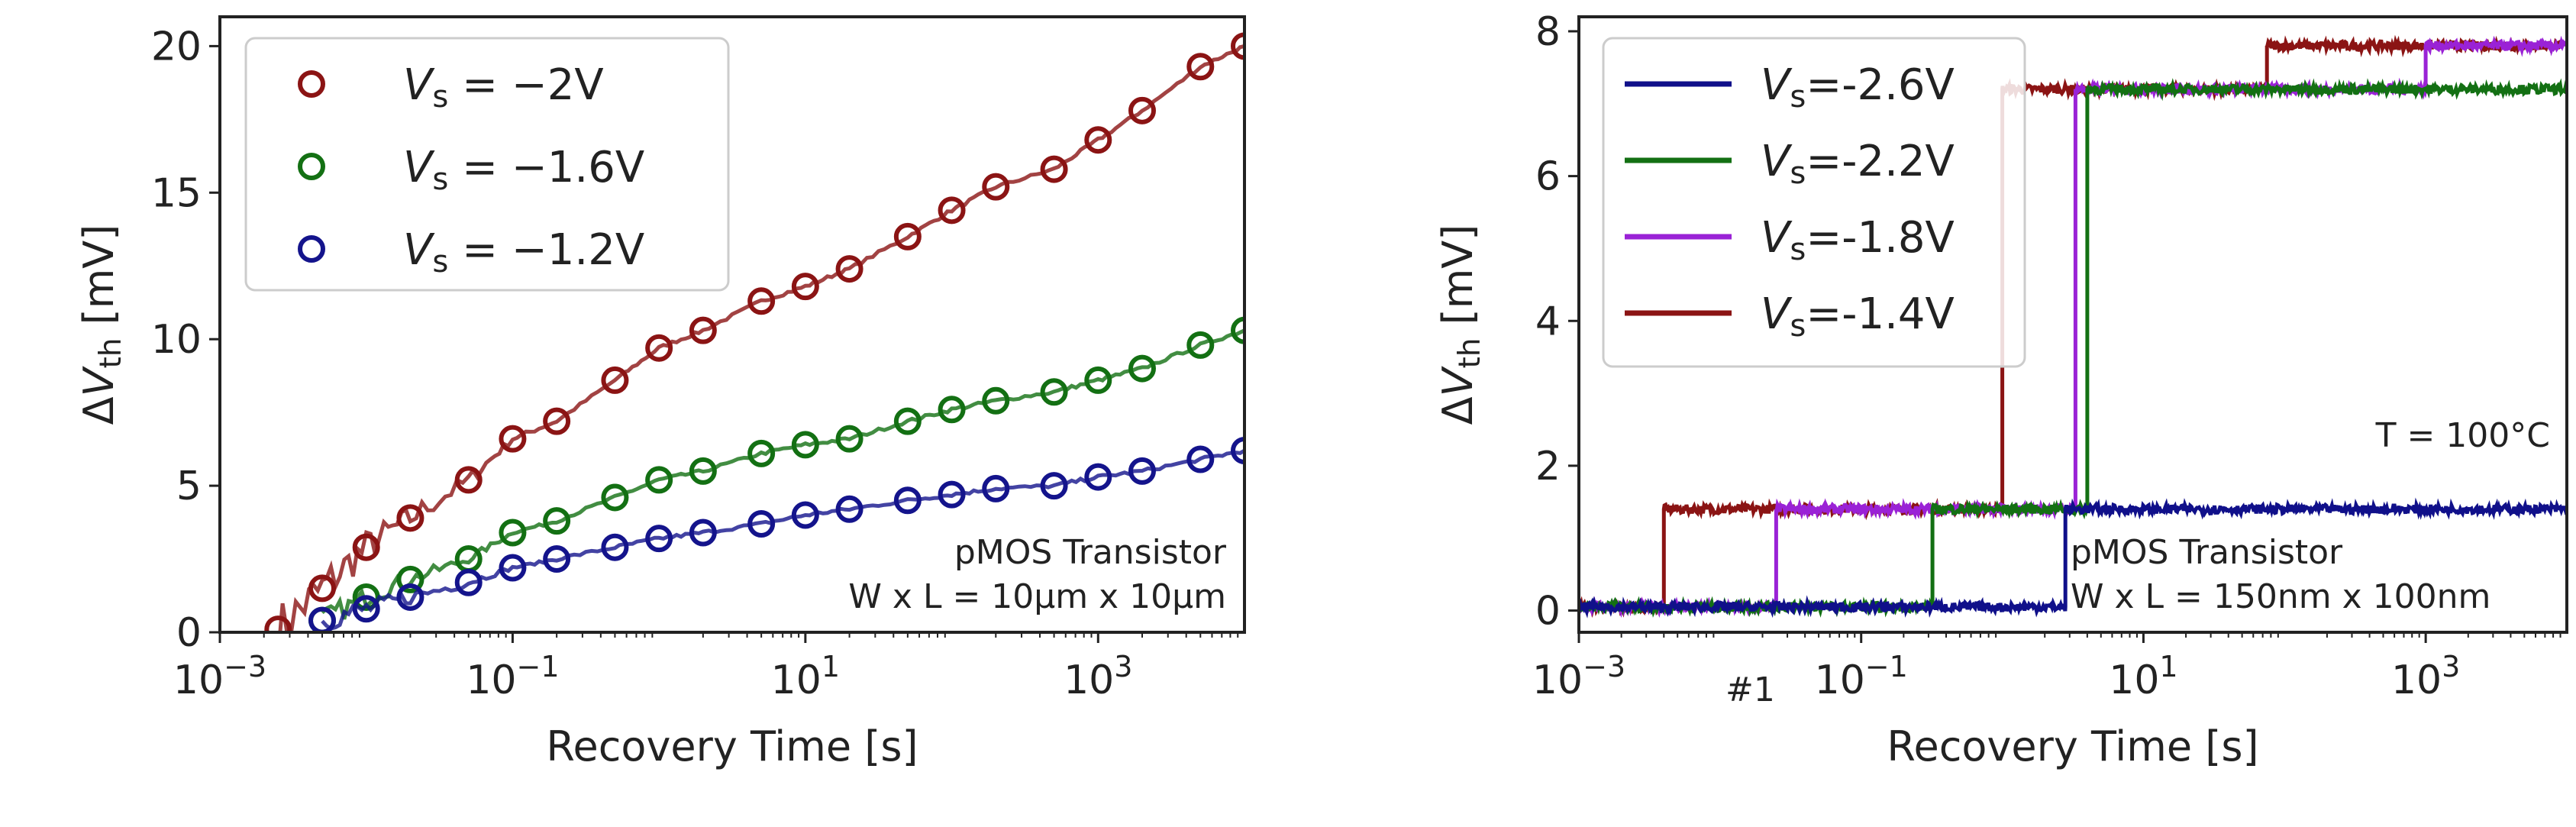  What do you see at coordinates (2280, 596) in the screenshot?
I see `annotation-geometry: W x L = 150nm x 100nm` at bounding box center [2280, 596].